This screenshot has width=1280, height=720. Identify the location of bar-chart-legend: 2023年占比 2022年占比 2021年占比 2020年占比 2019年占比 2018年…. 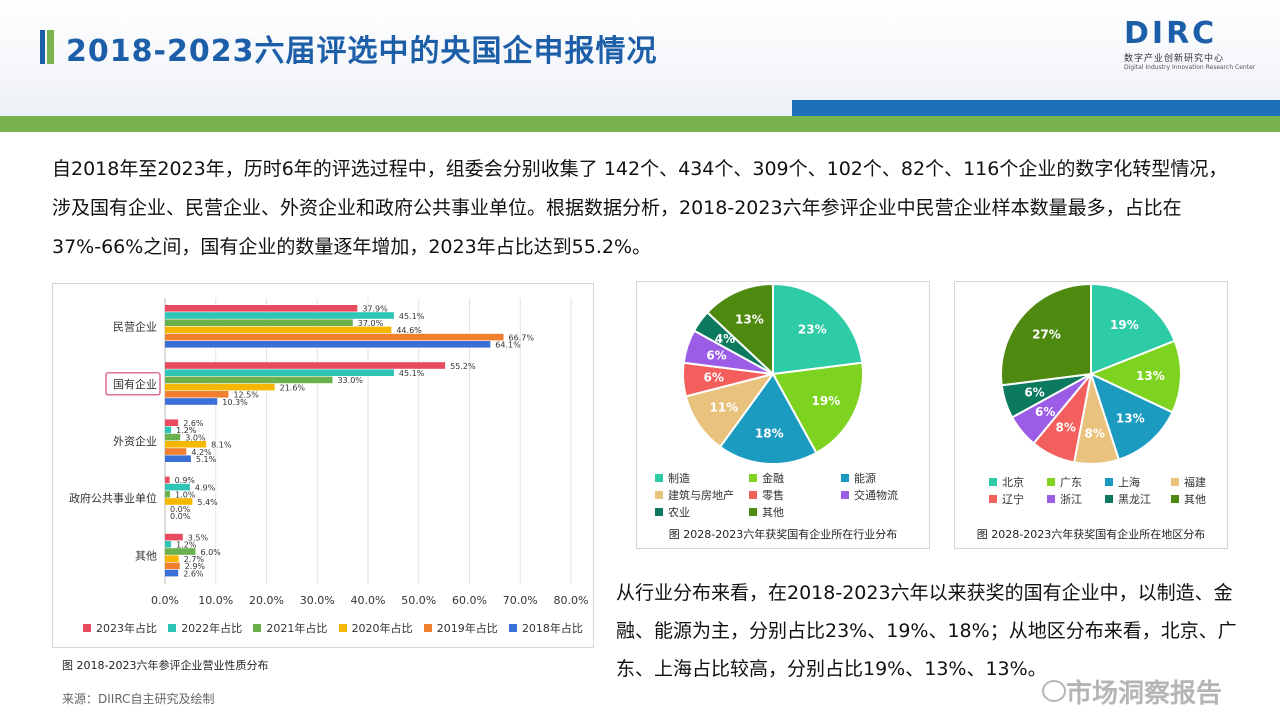
(333, 628).